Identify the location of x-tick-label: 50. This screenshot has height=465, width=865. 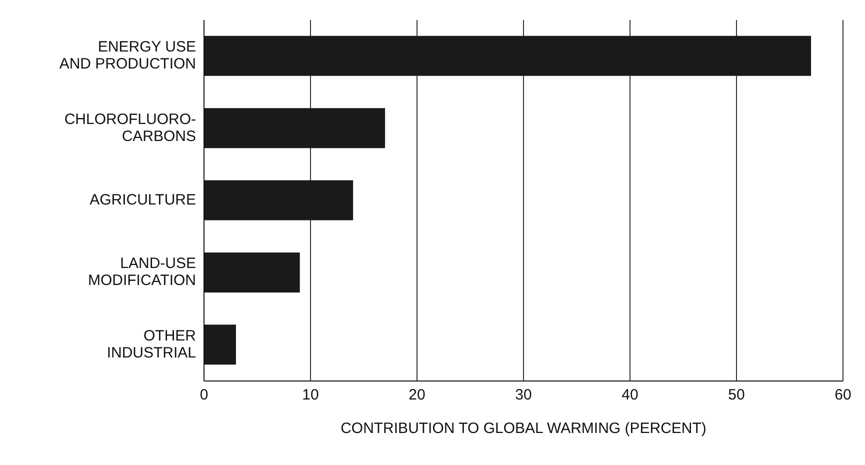
(736, 395).